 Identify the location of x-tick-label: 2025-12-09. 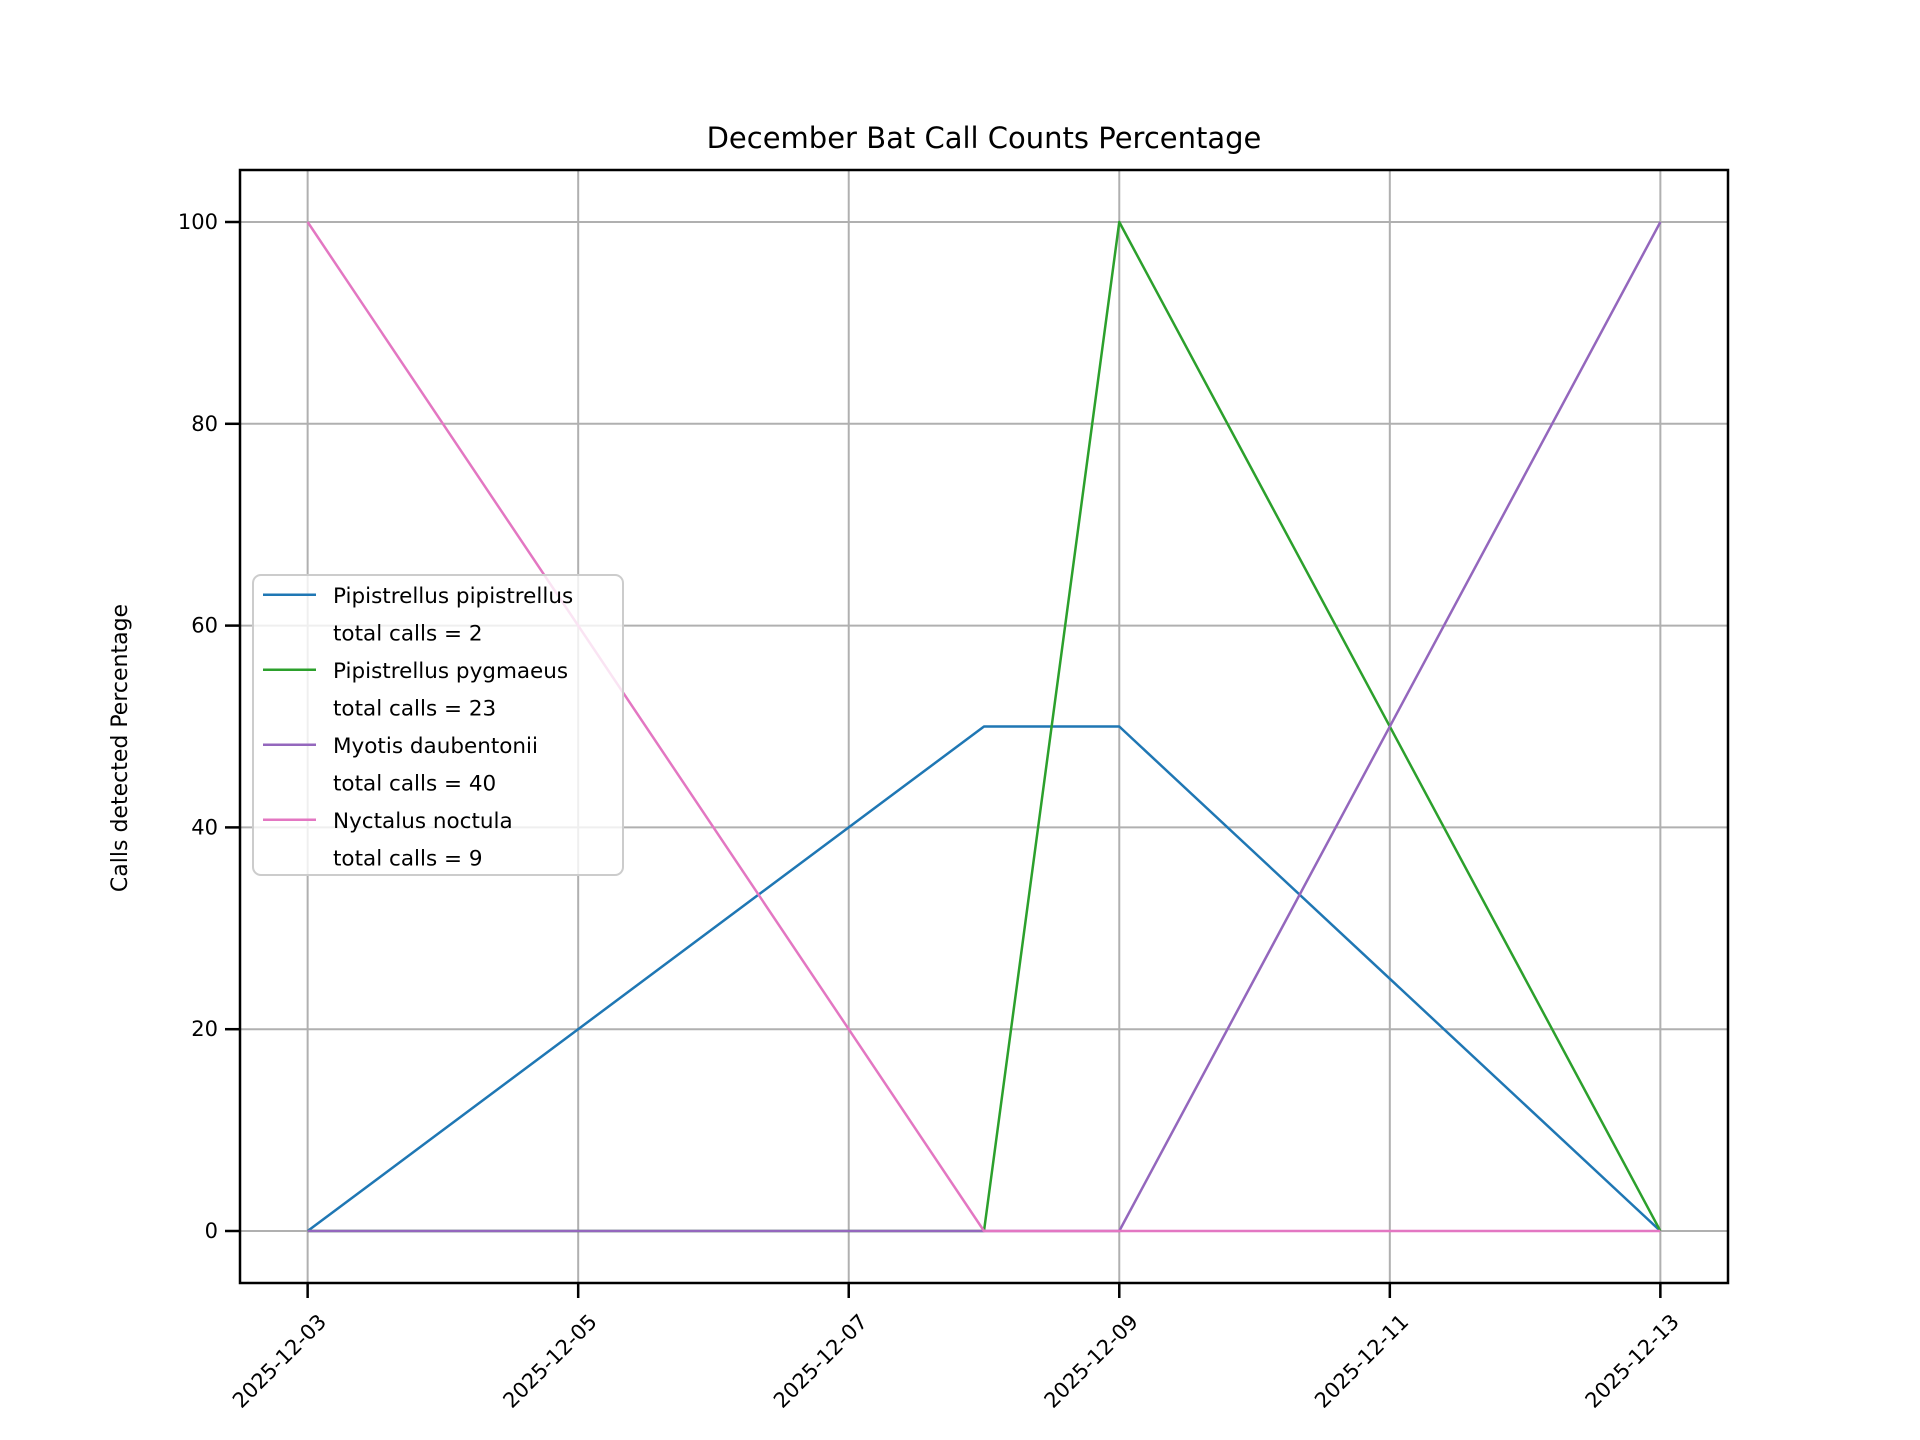
(1091, 1361).